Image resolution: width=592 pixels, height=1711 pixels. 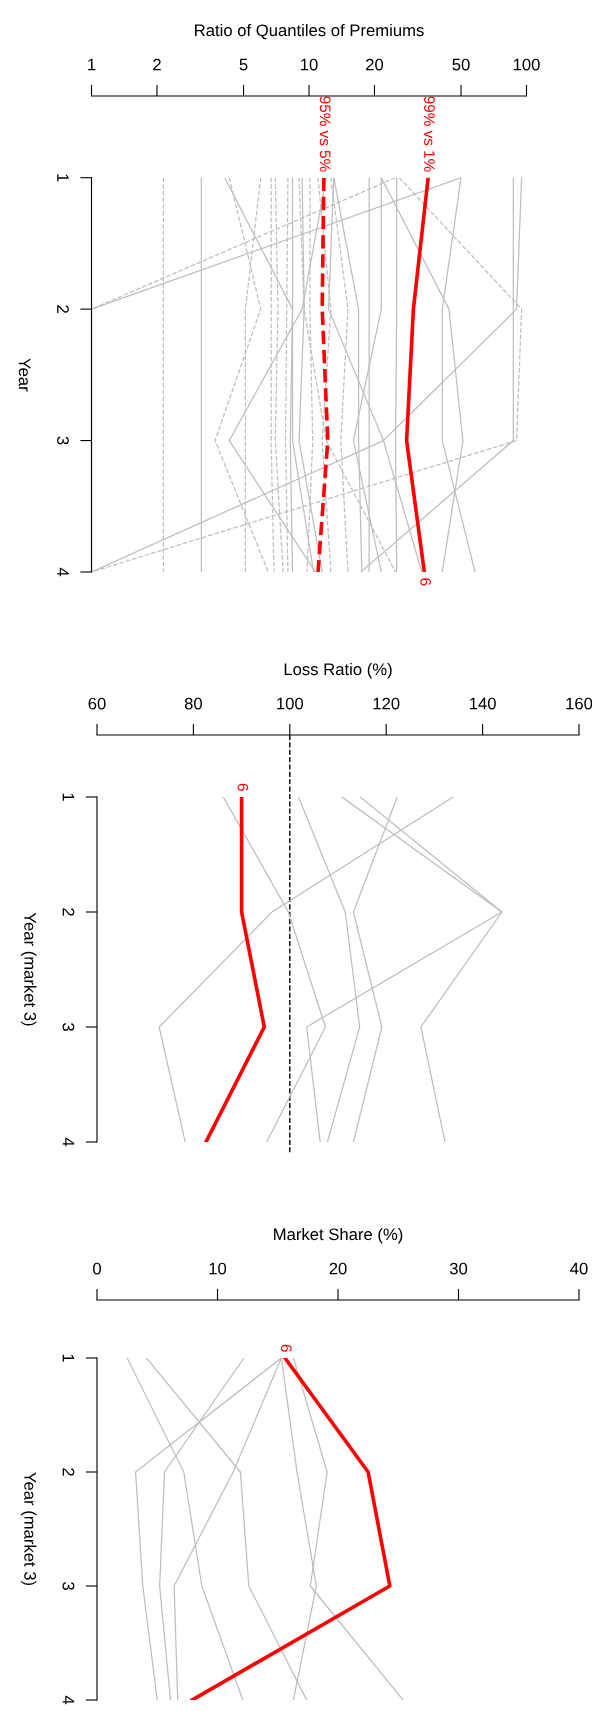 I want to click on annotation: 6, so click(x=426, y=582).